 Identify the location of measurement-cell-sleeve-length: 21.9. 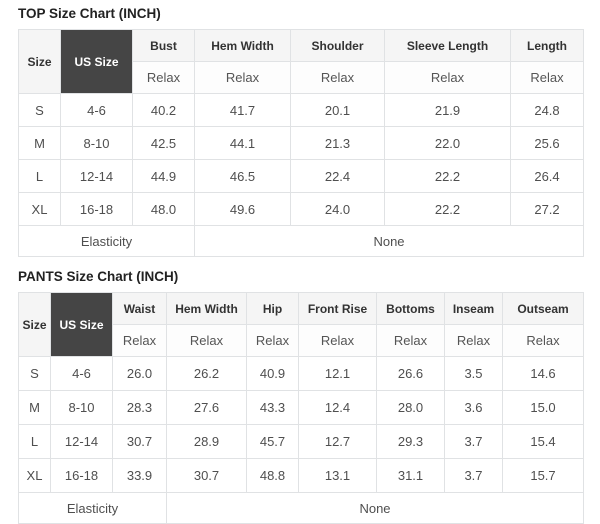
(447, 110).